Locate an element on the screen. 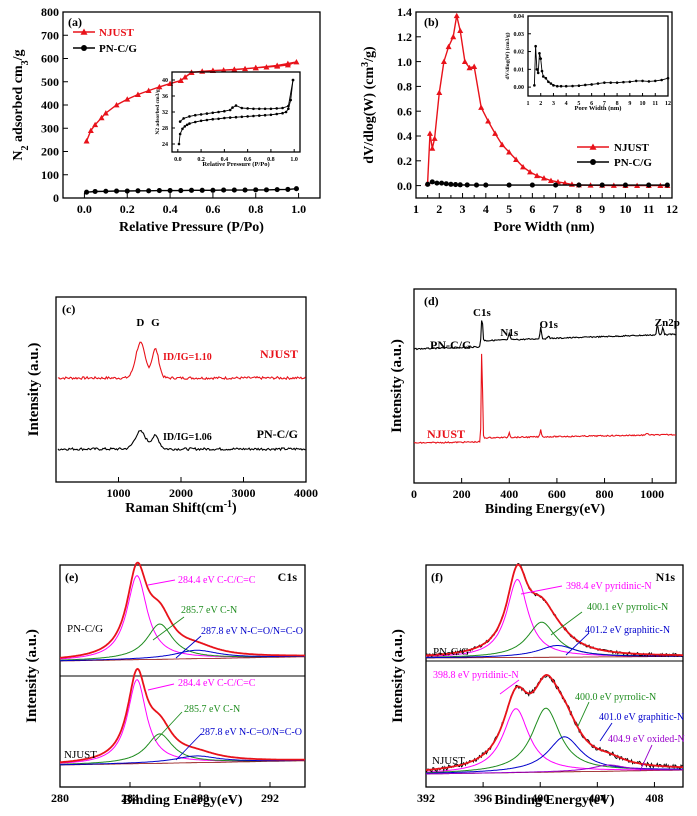 The height and width of the screenshot is (816, 697). panel-e-annotation: 287.8 eV N-C=O/N=C-O is located at coordinates (252, 631).